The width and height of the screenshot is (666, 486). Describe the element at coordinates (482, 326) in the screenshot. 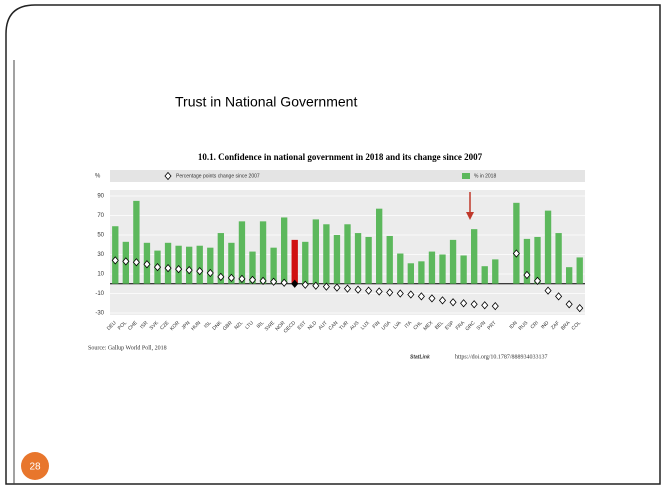

I see `x-tick-label: SVN` at that location.